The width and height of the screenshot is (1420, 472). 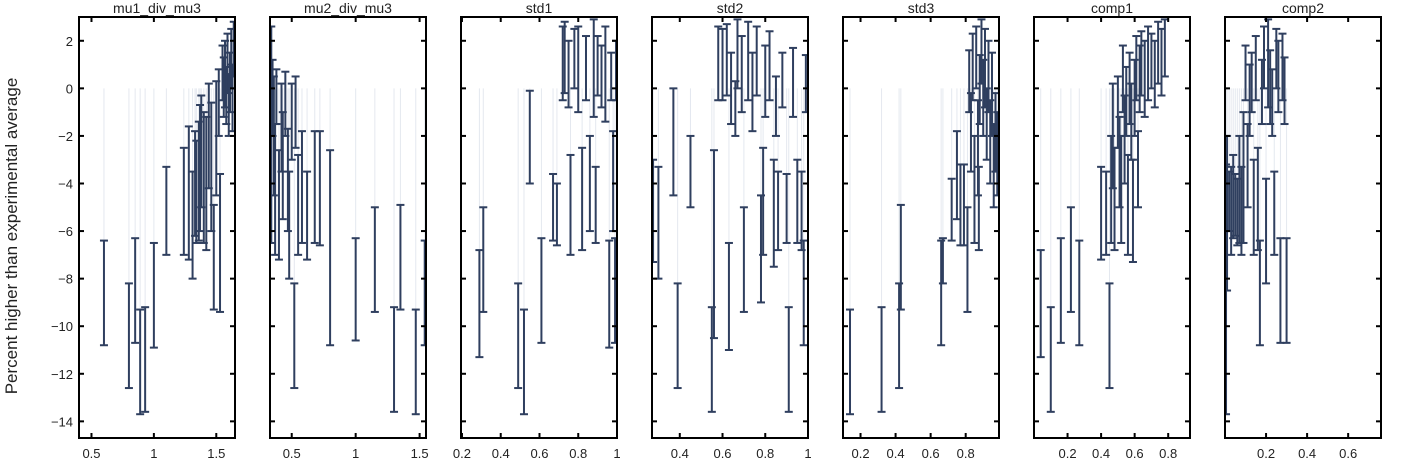 I want to click on subplot-4: 0.4 0.6 0.8 1 std2, so click(x=731, y=230).